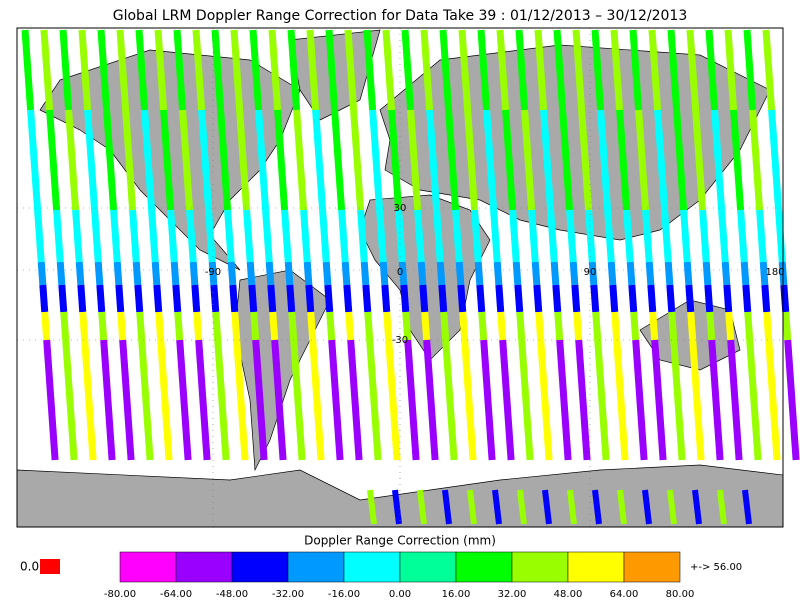 The width and height of the screenshot is (800, 600). I want to click on lat-label: -30, so click(400, 340).